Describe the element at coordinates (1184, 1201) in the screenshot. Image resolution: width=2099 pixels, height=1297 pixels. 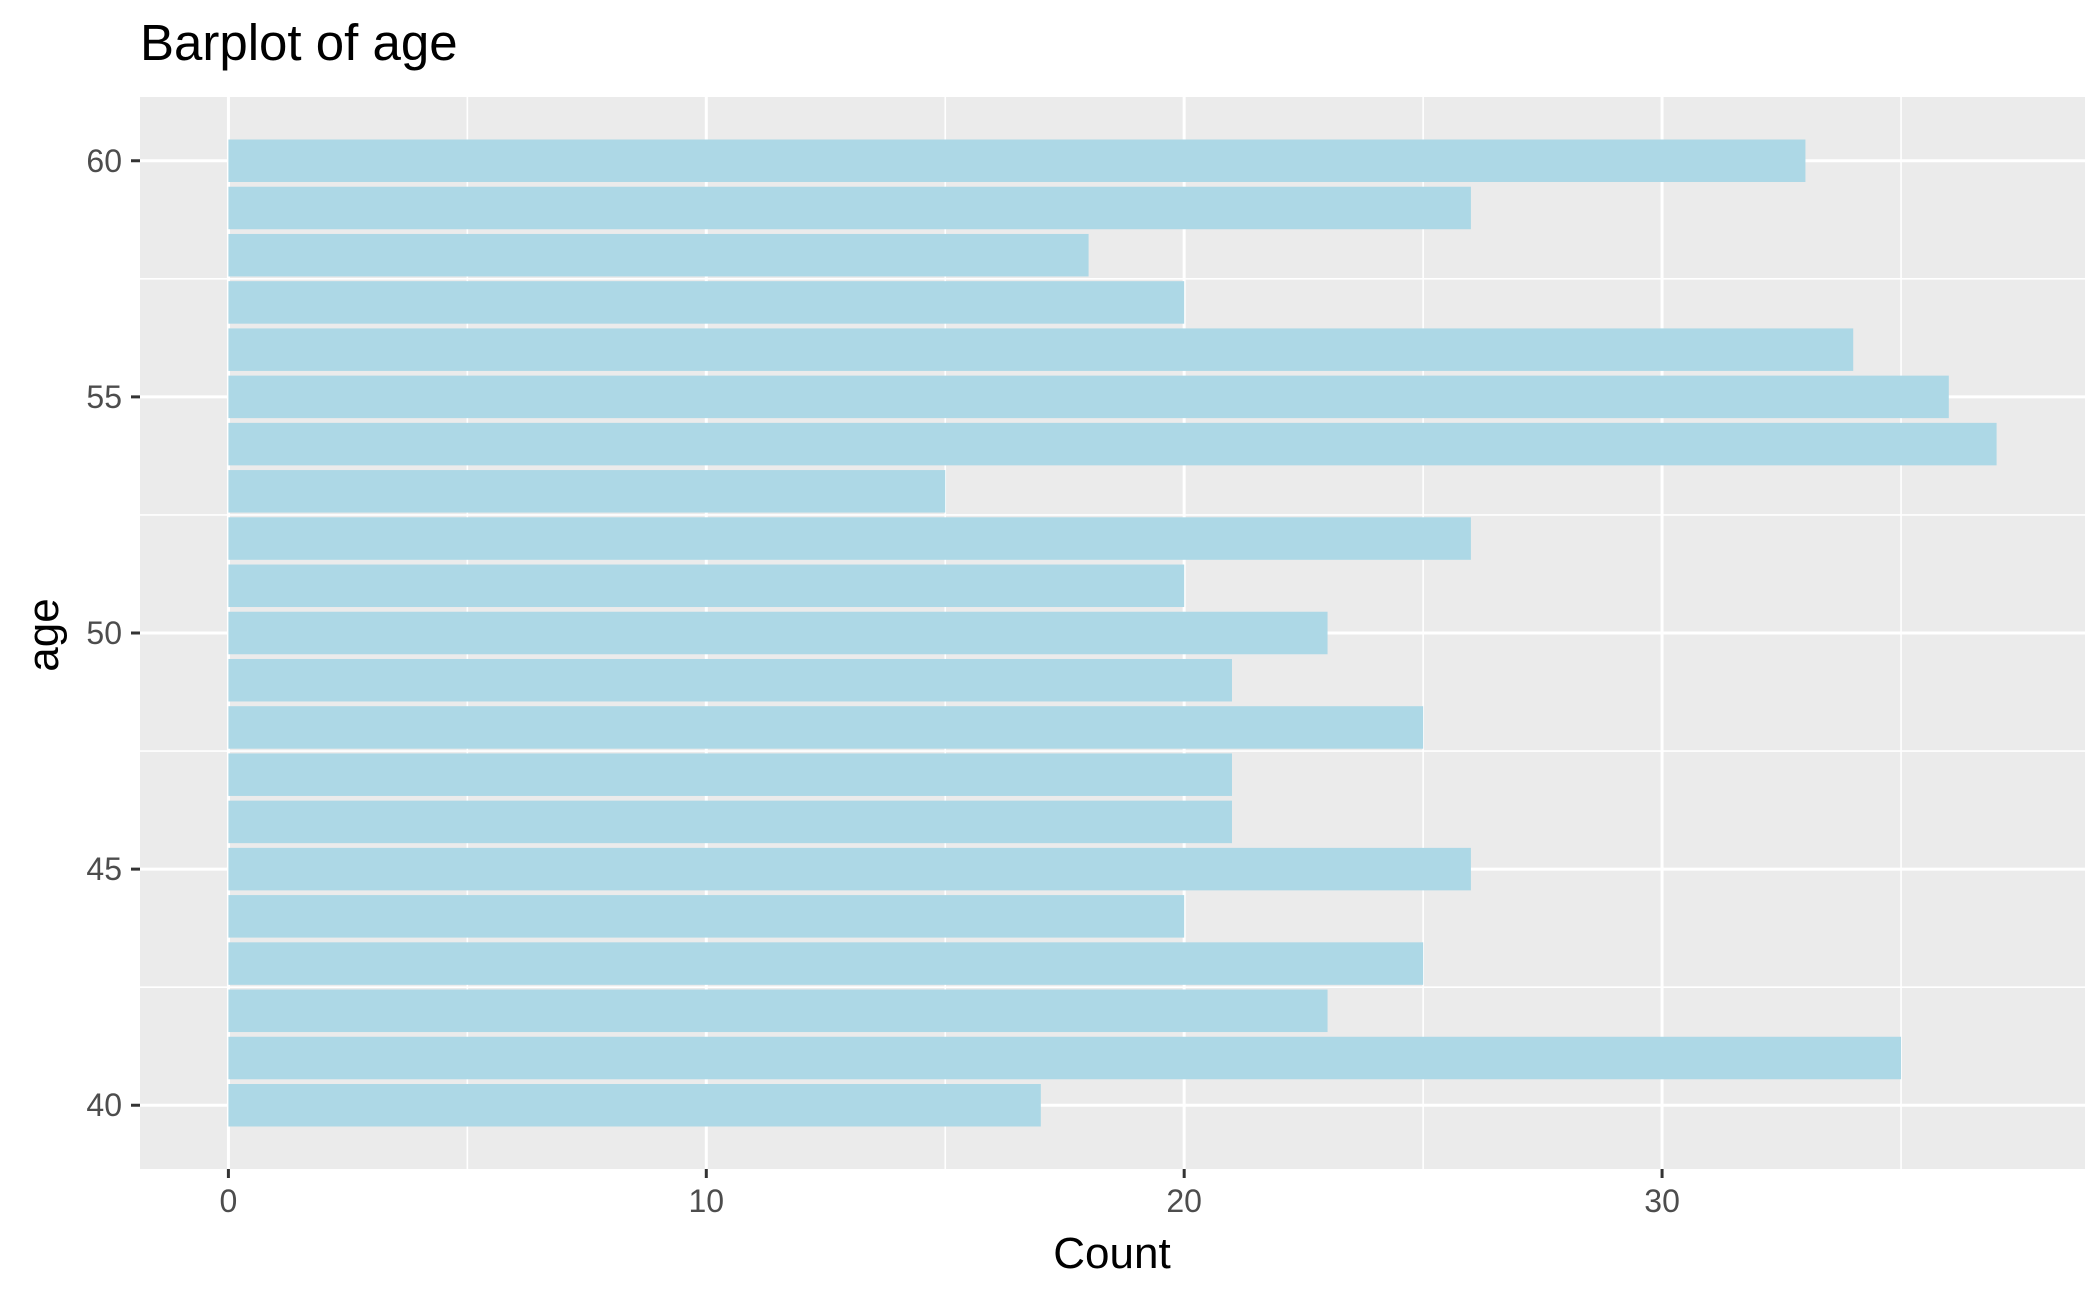
I see `x-tick-label: 20` at that location.